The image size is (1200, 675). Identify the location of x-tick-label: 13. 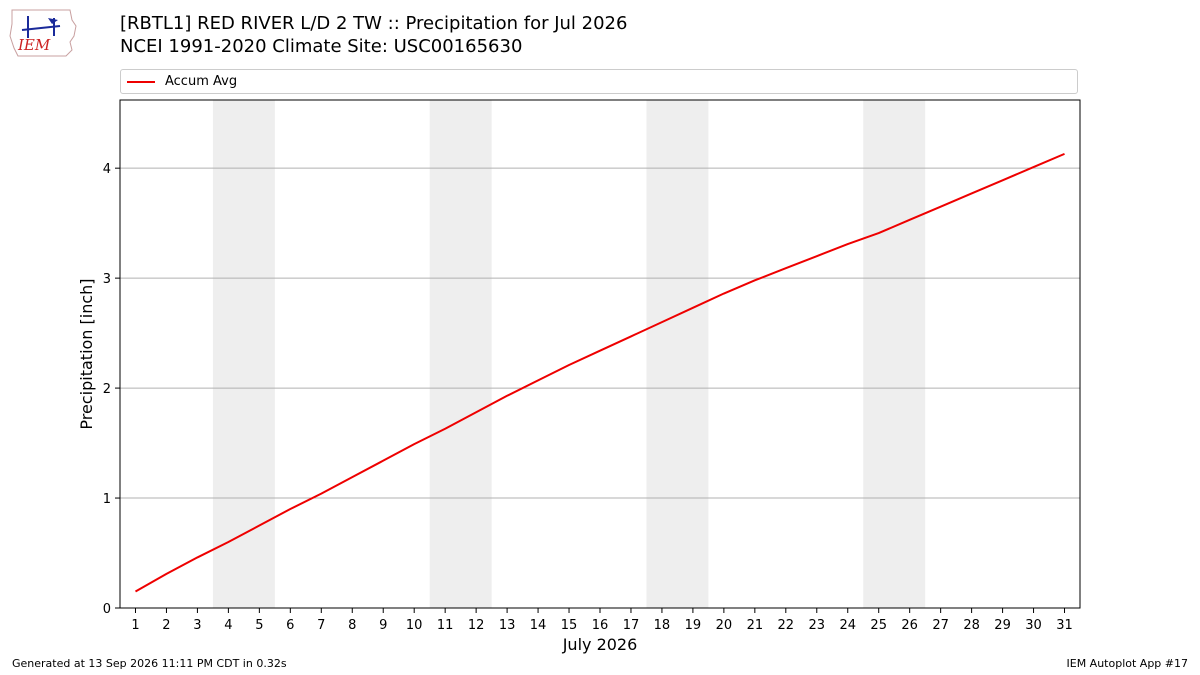
(507, 625).